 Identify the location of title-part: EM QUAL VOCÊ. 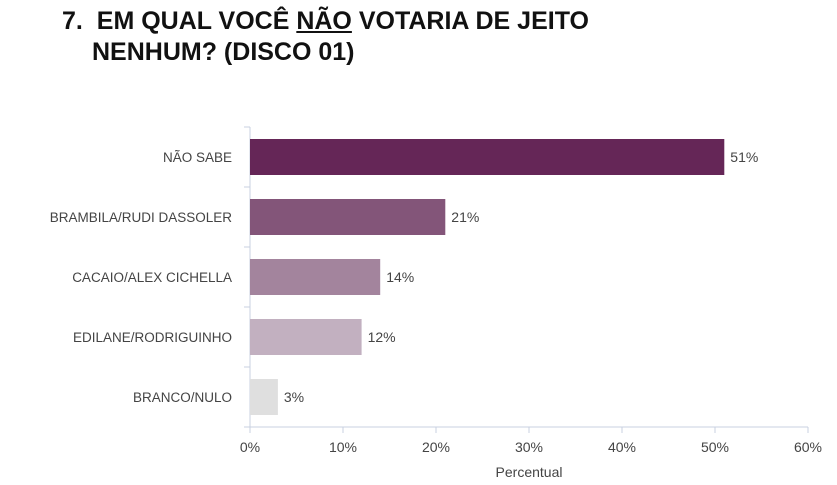
(196, 21).